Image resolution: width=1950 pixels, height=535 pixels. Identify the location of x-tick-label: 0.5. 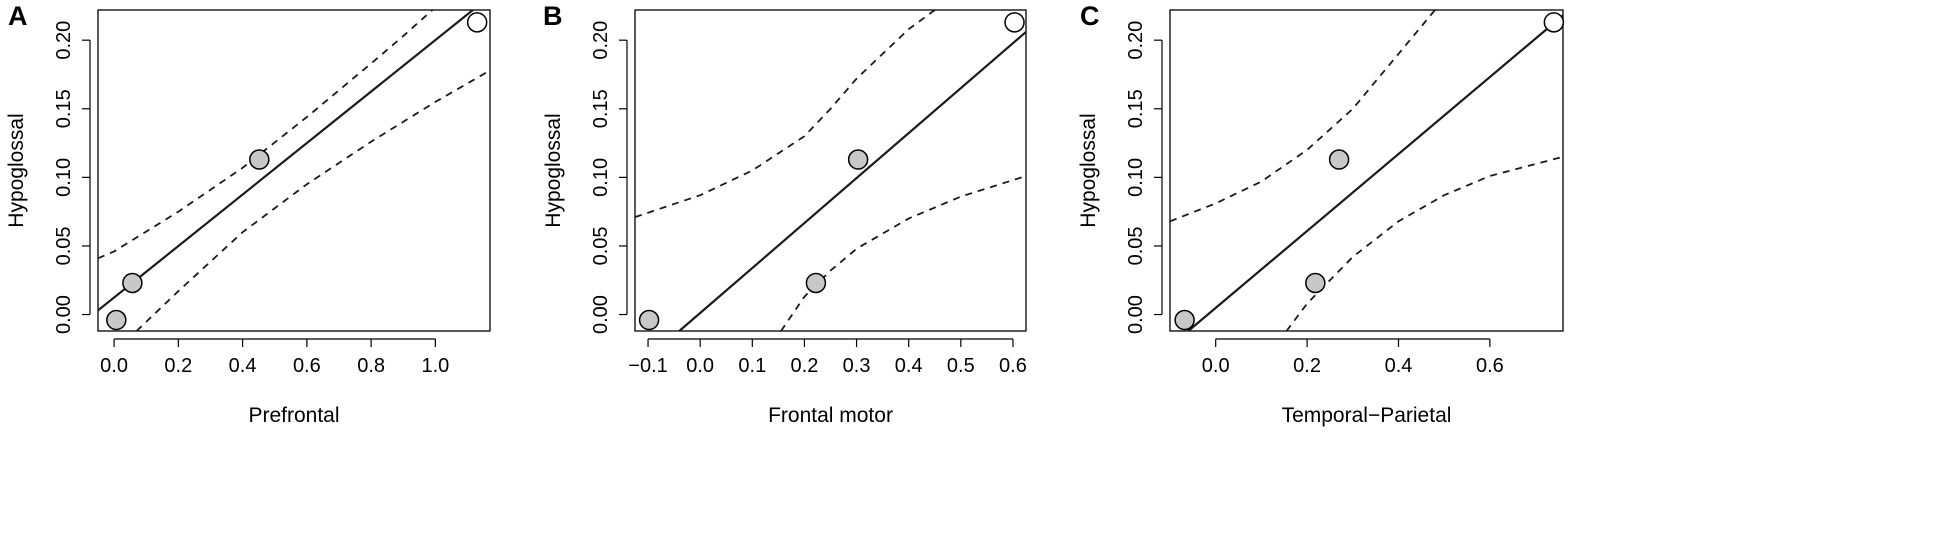
(961, 366).